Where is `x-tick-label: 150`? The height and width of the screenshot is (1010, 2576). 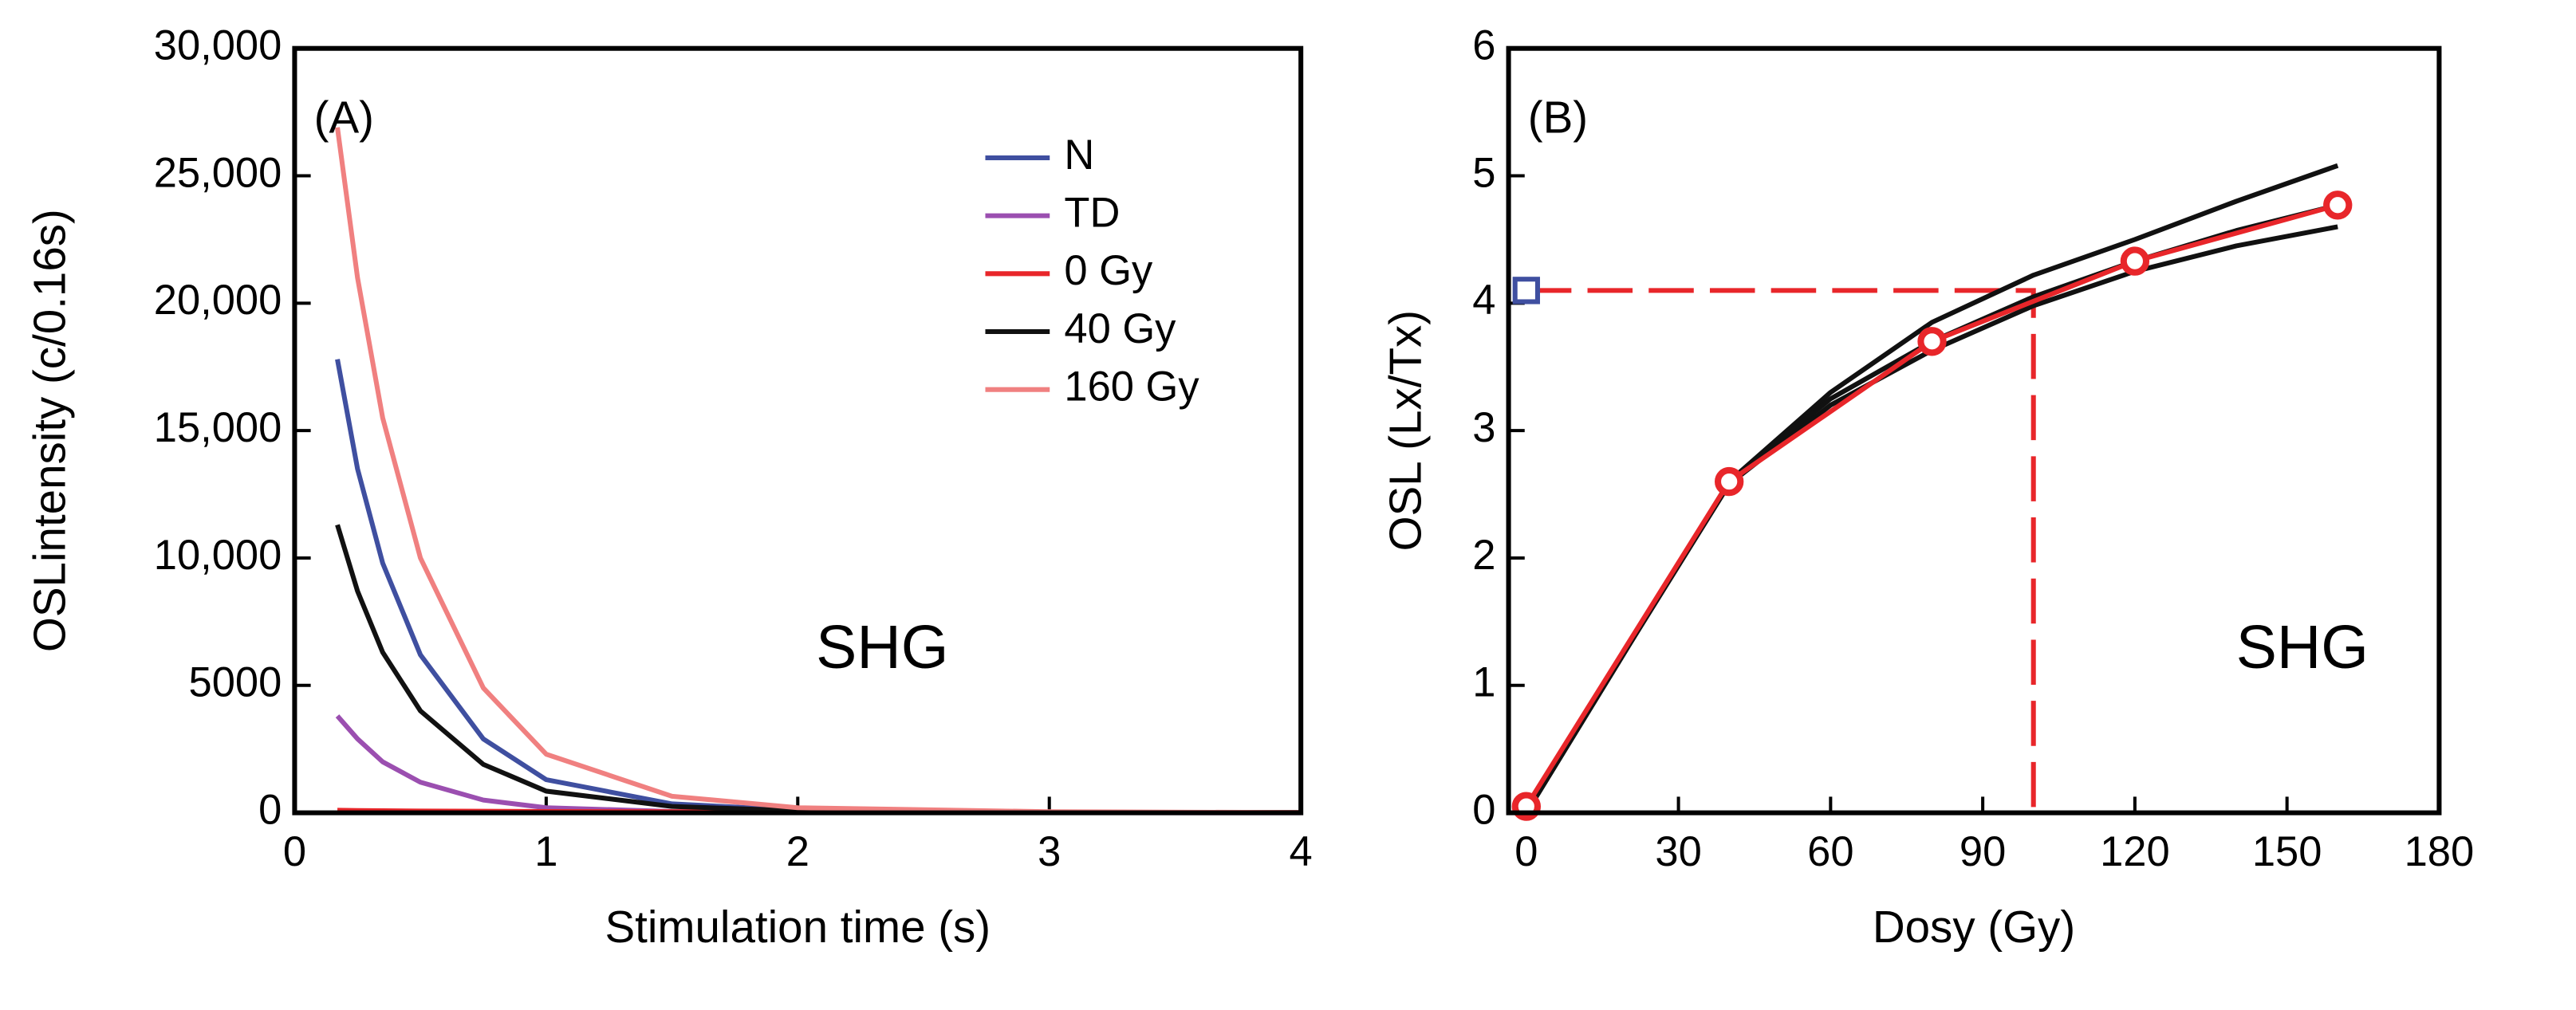
x-tick-label: 150 is located at coordinates (2287, 851).